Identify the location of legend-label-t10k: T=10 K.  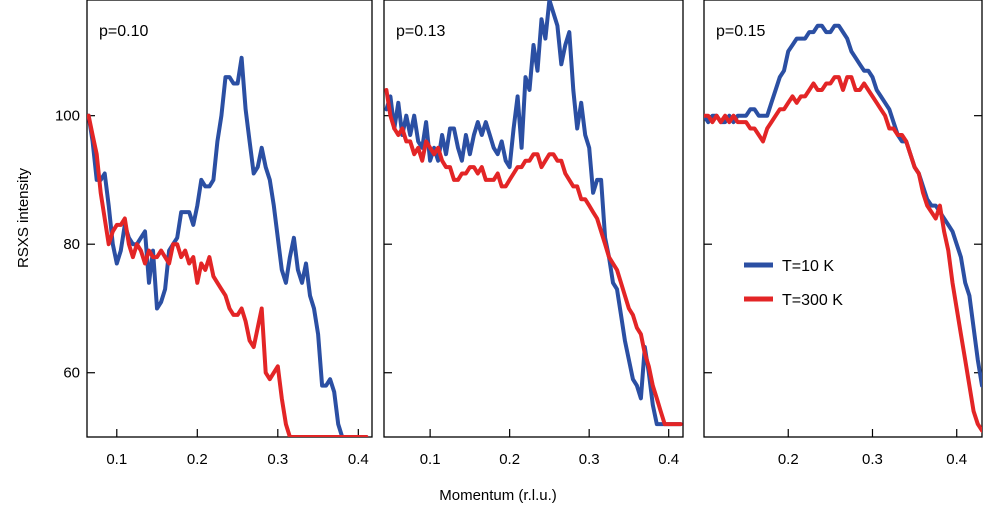
(808, 266).